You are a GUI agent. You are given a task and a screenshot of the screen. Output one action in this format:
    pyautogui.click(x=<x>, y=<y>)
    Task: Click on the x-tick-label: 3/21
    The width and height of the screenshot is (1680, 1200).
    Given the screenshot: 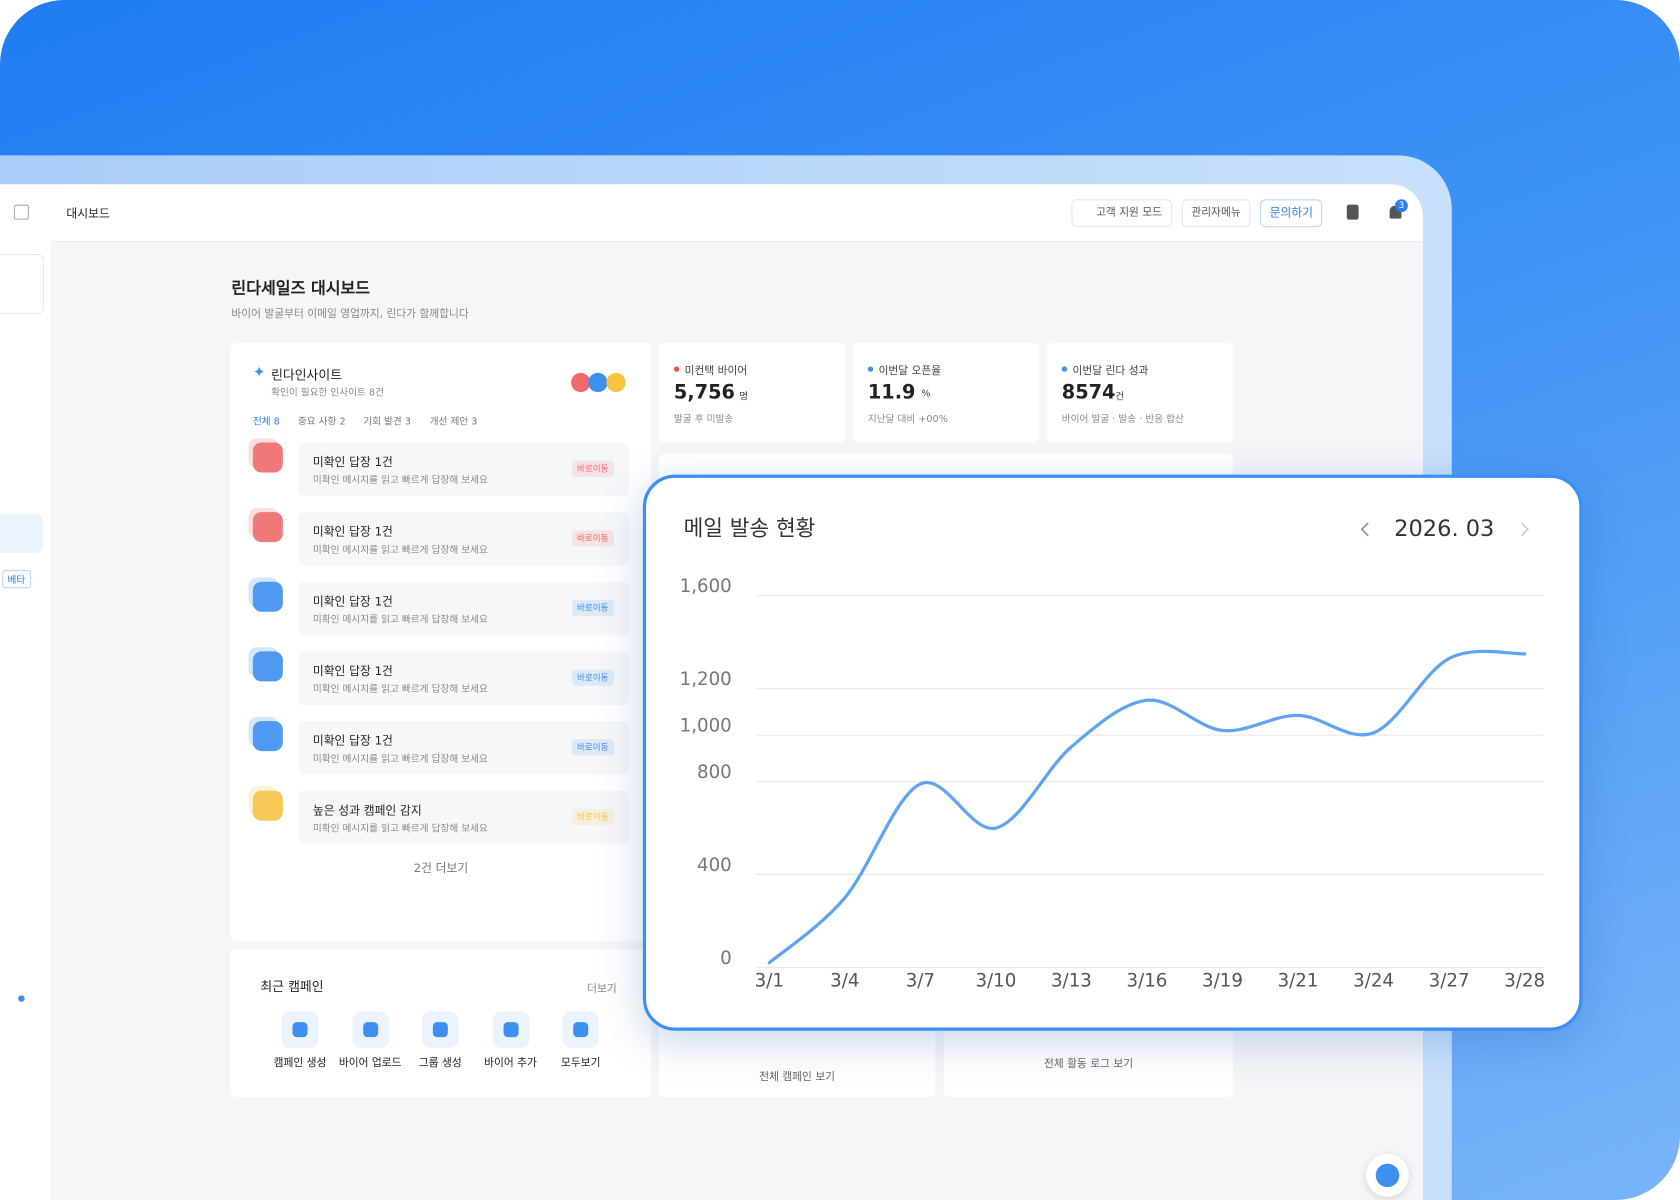 What is the action you would take?
    pyautogui.click(x=1298, y=980)
    